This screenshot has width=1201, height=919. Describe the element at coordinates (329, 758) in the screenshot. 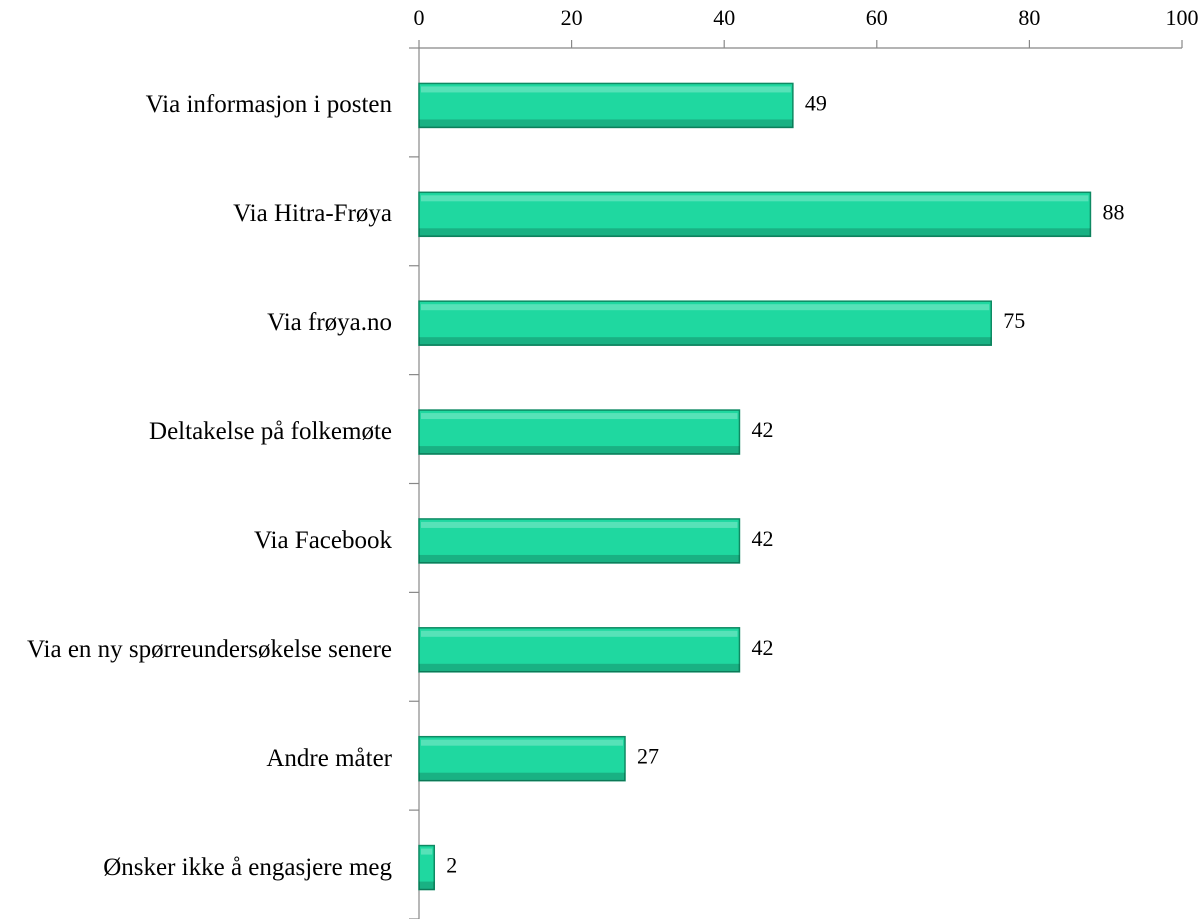

I see `y-tick-label: Andre måter` at that location.